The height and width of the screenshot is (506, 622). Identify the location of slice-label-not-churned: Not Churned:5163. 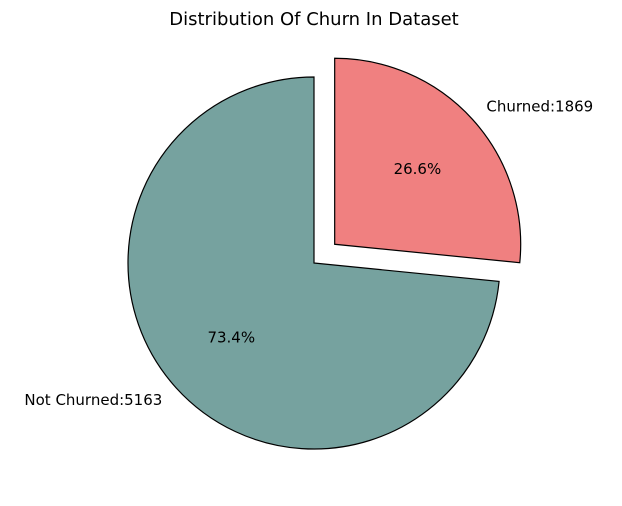
(93, 400).